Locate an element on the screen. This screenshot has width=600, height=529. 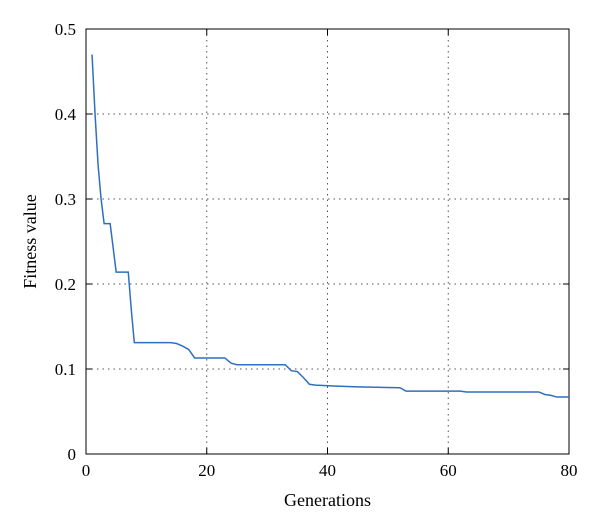
y-tick-label: 0.4 is located at coordinates (66, 114).